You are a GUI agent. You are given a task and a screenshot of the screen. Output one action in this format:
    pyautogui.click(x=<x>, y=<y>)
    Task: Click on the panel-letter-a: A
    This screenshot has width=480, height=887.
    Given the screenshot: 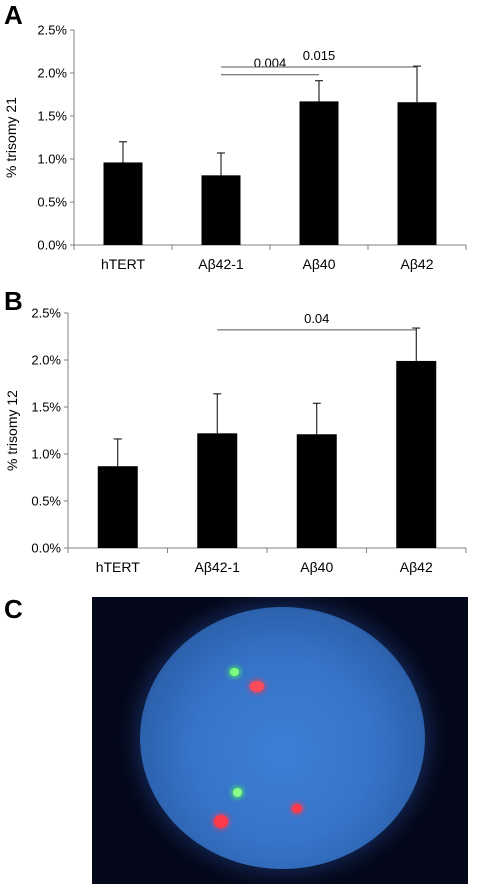 What is the action you would take?
    pyautogui.click(x=13, y=15)
    